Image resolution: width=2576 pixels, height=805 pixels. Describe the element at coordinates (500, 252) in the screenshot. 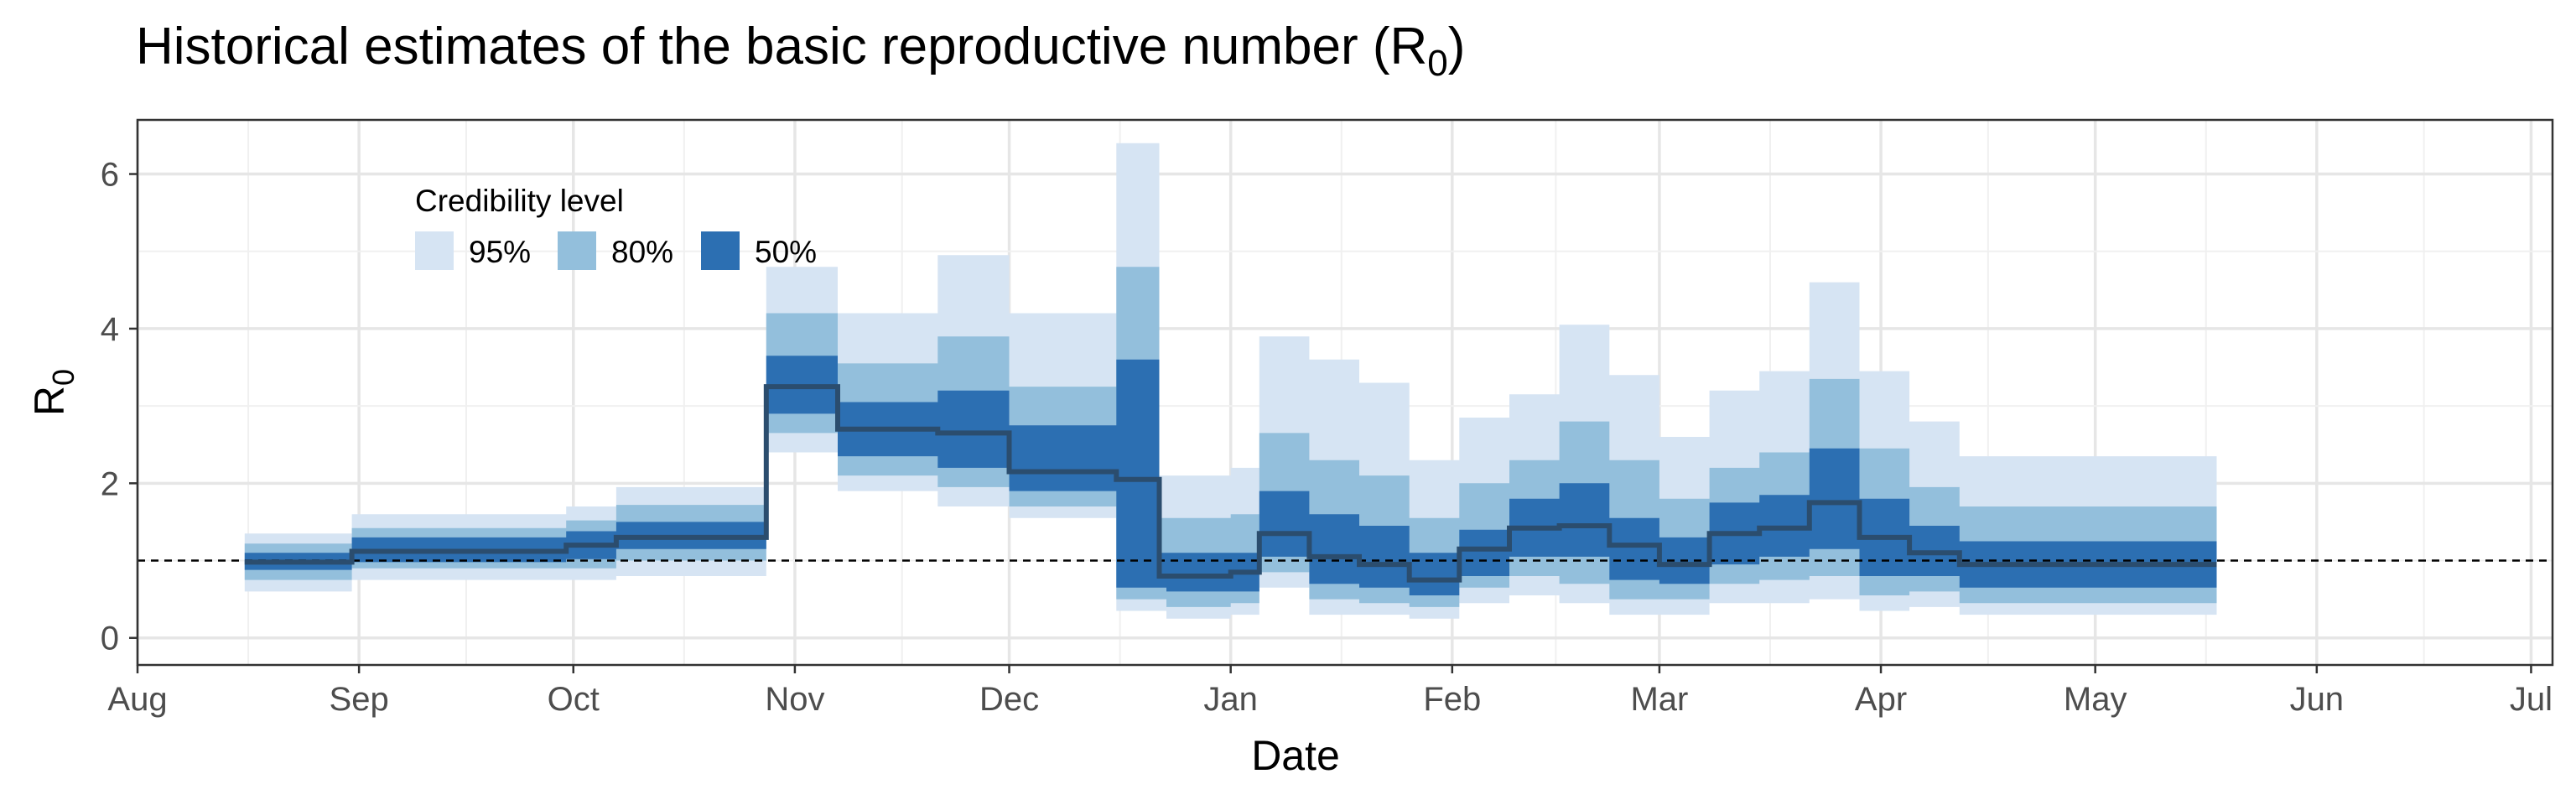

I see `legend-label: 95%` at that location.